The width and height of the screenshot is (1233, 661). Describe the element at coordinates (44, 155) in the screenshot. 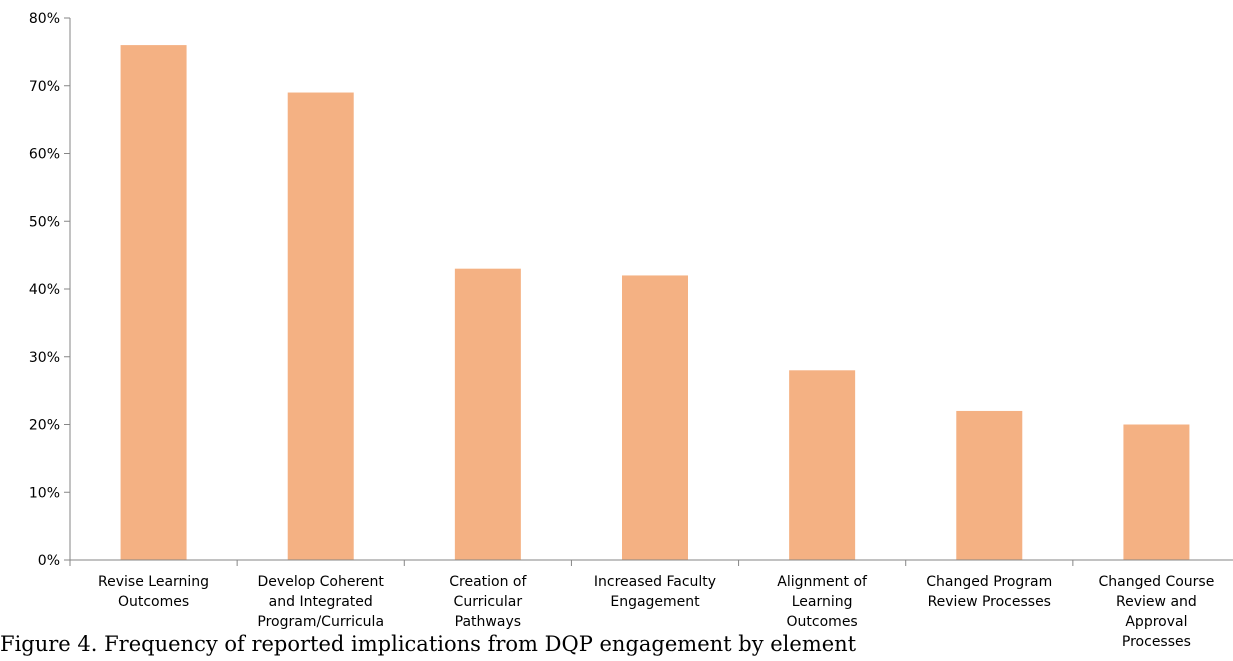

I see `y-tick-label: 60%` at that location.